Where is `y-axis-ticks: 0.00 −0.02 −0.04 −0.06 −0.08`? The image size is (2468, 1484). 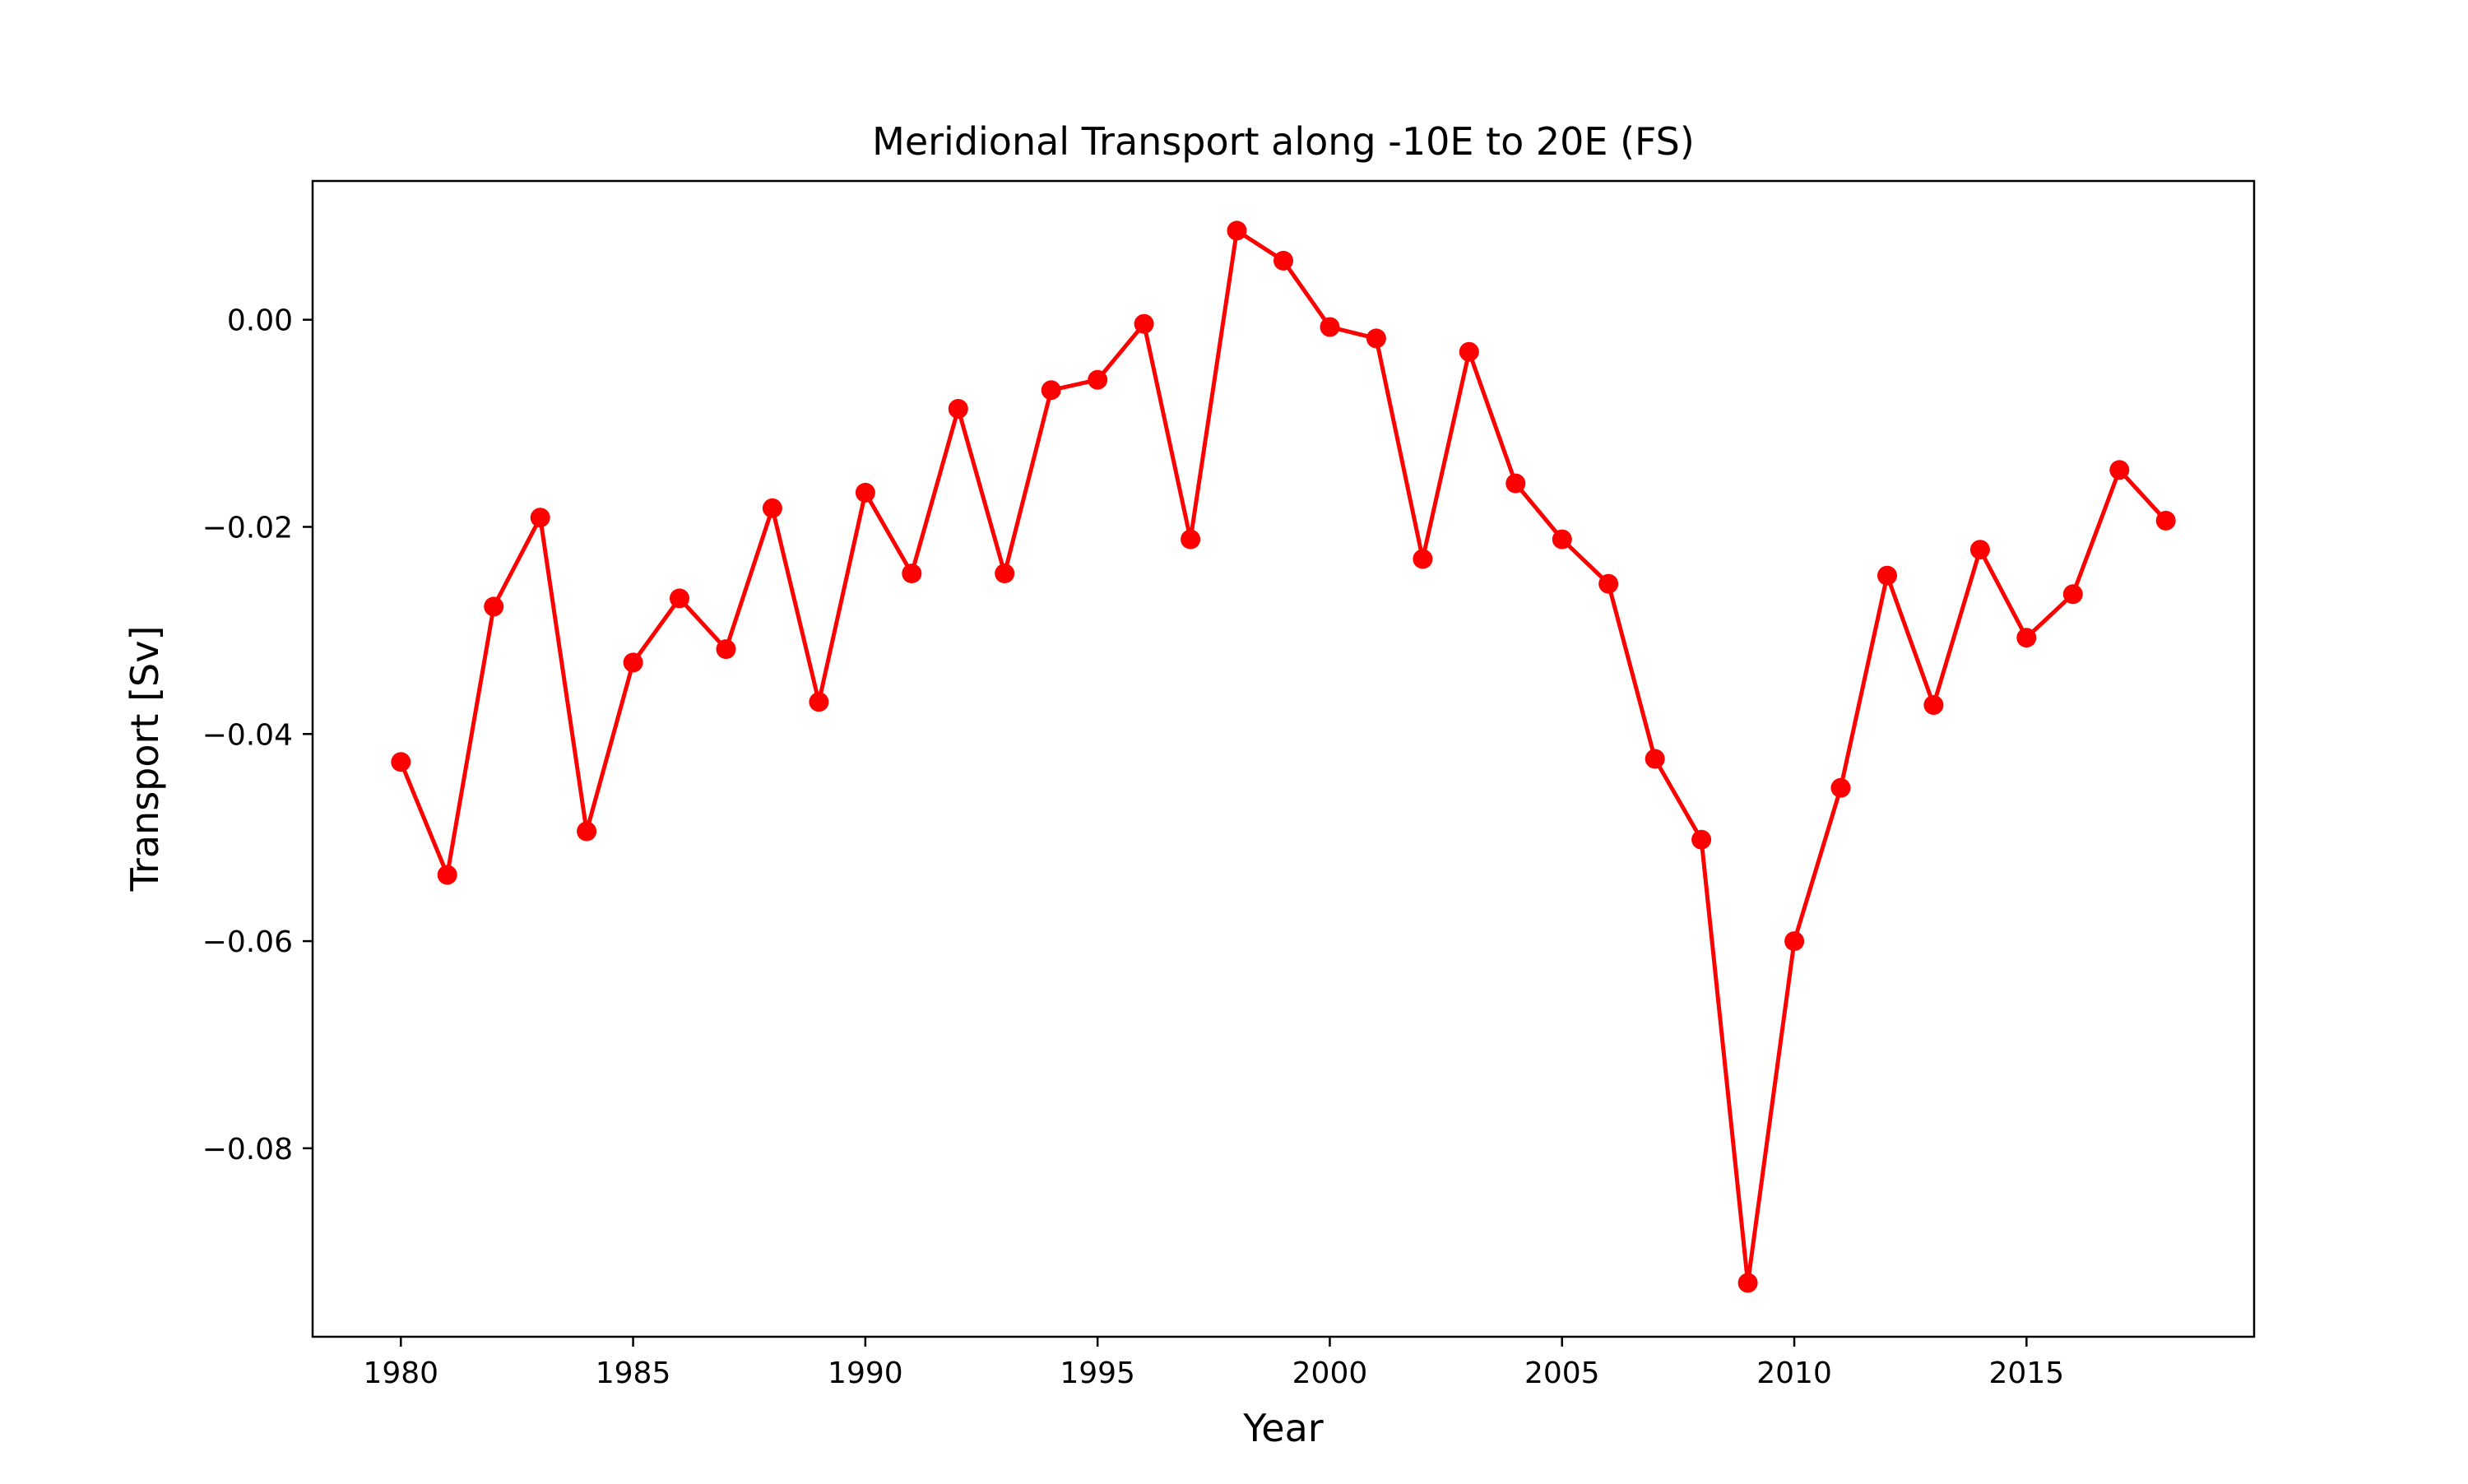
y-axis-ticks: 0.00 −0.02 −0.04 −0.06 −0.08 is located at coordinates (257, 735).